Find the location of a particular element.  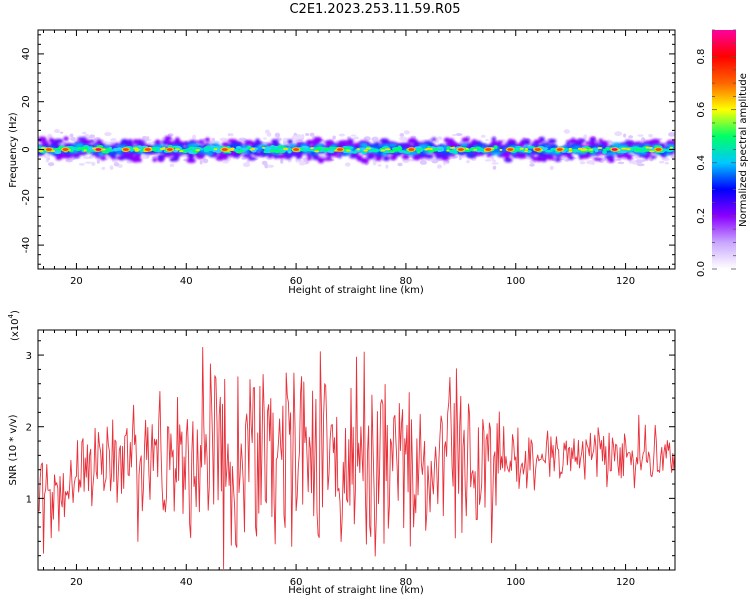

snr-y-tick-label: 2 is located at coordinates (29, 428).